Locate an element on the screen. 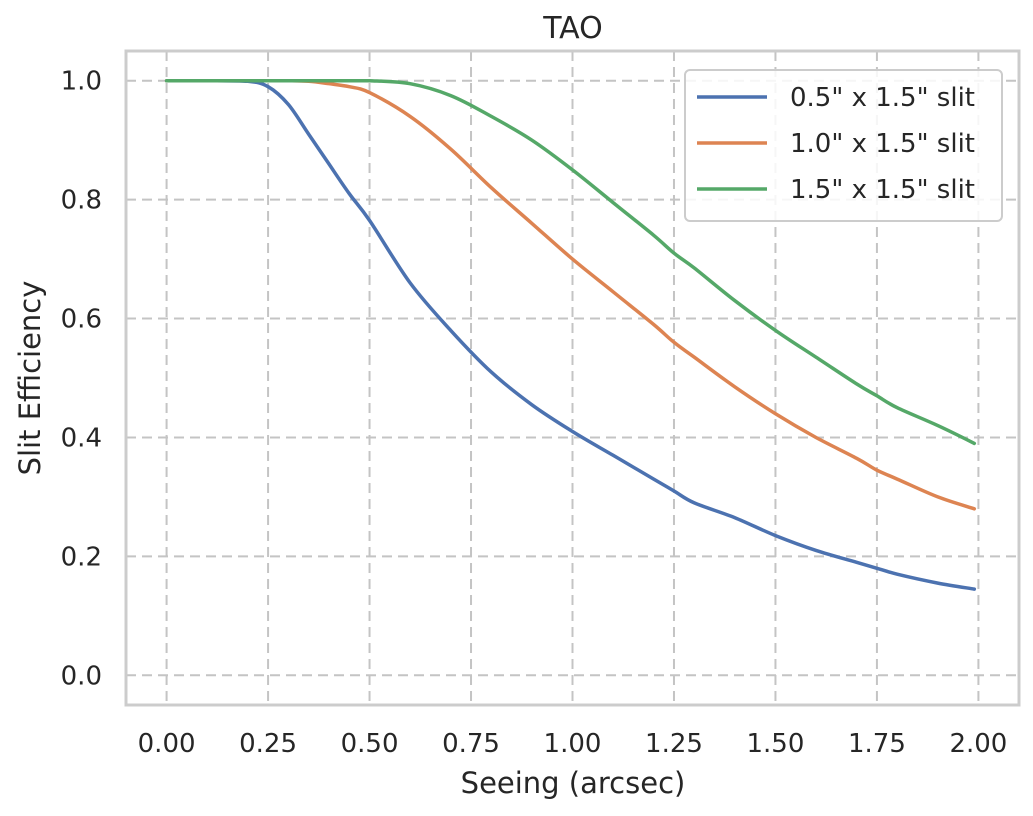 This screenshot has height=816, width=1033. chart-title: TAO is located at coordinates (572, 28).